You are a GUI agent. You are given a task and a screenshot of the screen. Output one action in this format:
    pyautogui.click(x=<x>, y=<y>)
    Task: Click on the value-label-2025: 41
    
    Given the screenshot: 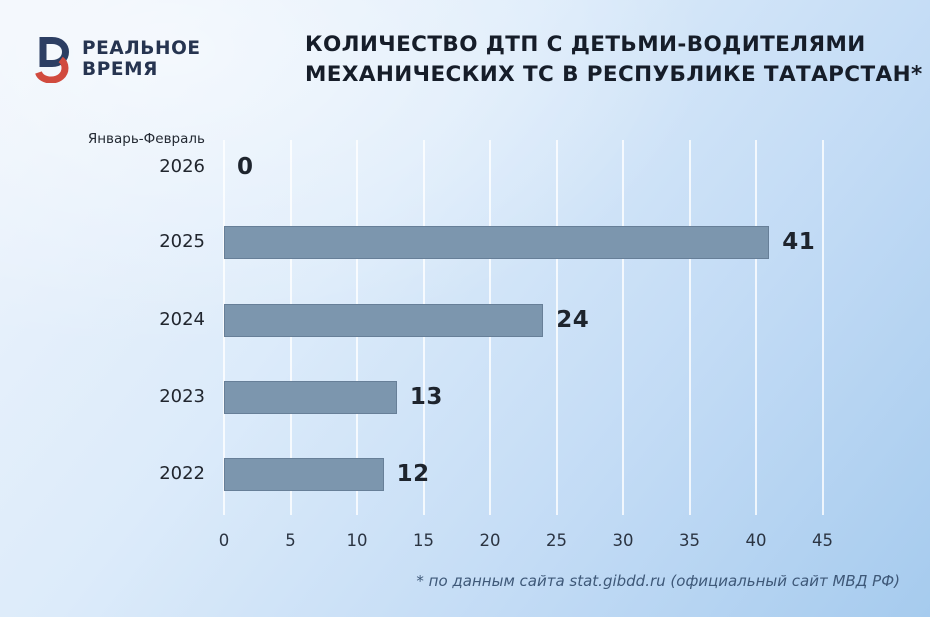 What is the action you would take?
    pyautogui.click(x=799, y=242)
    